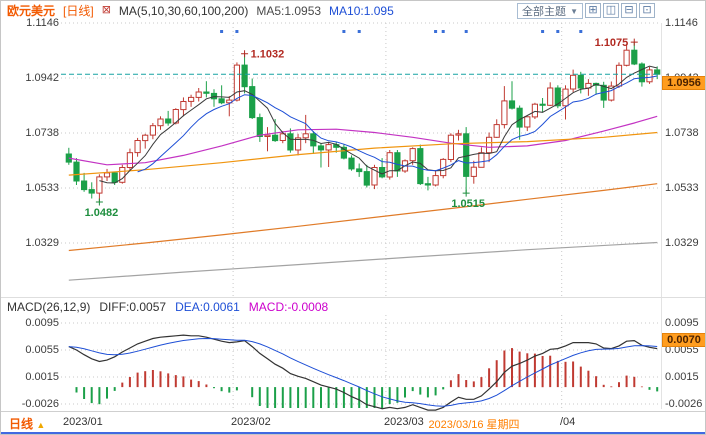  Describe the element at coordinates (207, 307) in the screenshot. I see `dea-value-label: DEA:0.0061` at that location.